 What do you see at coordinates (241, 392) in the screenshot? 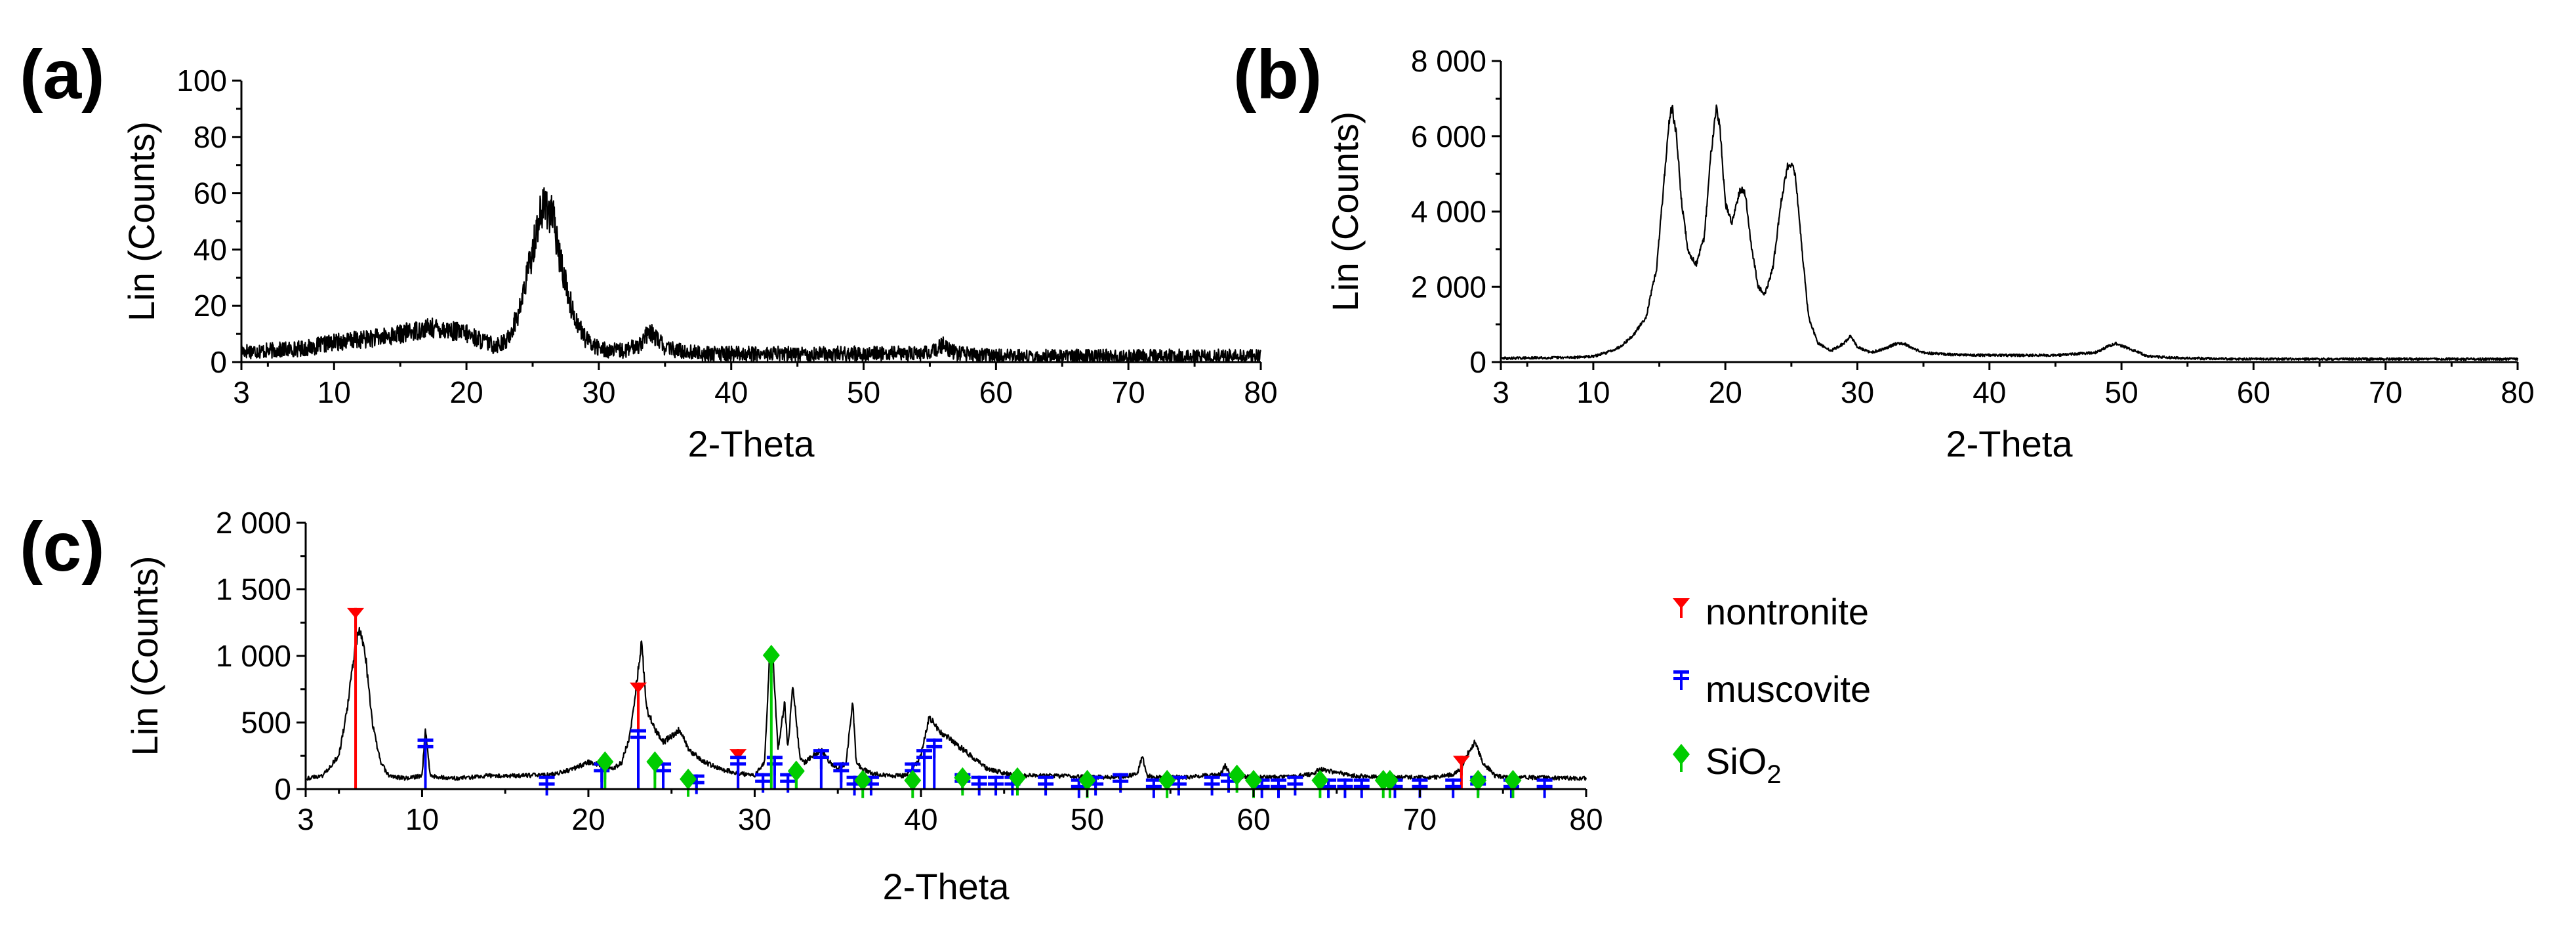
I see `x-tick-label-a: 3` at bounding box center [241, 392].